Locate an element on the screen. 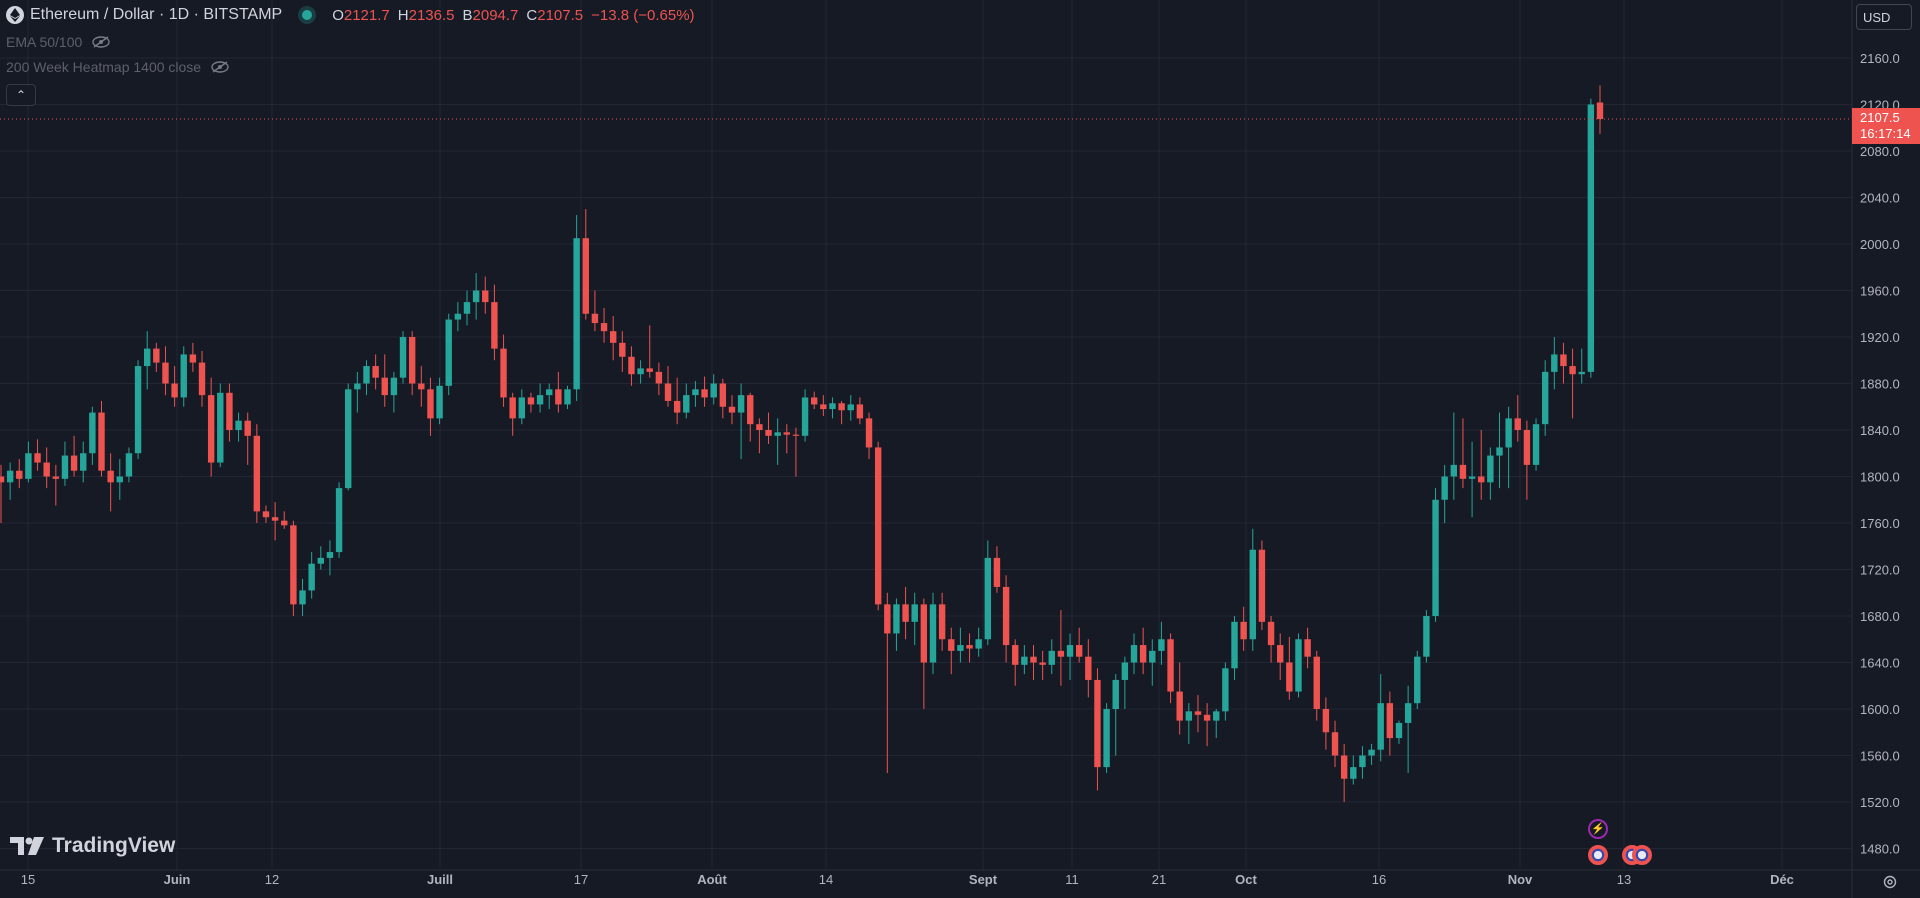  symbol-title: Ethereum / Dollar · 1D · BITSTAMP is located at coordinates (156, 14).